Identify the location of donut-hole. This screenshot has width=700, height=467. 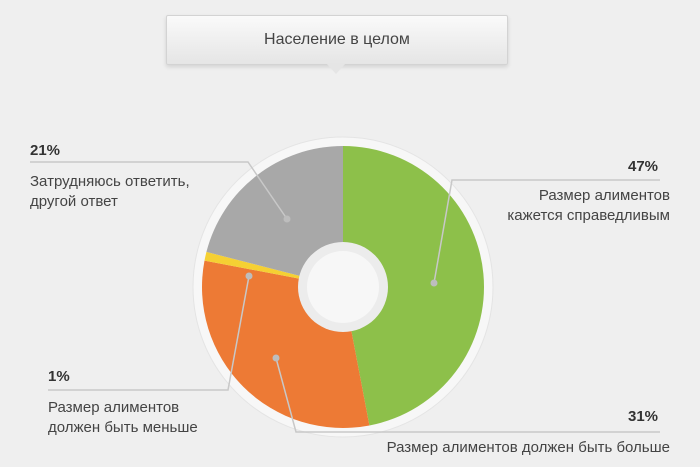
(343, 287).